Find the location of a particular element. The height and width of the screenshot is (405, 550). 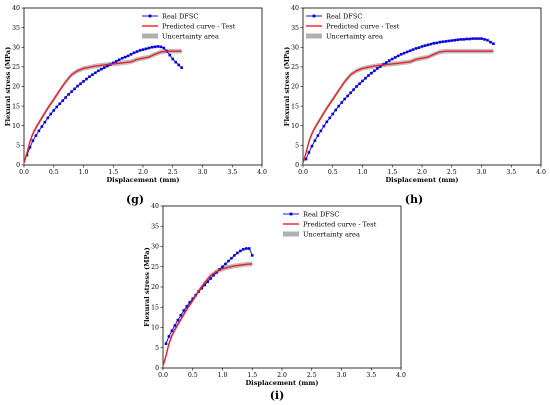

y-tick-label: 40 is located at coordinates (16, 8).